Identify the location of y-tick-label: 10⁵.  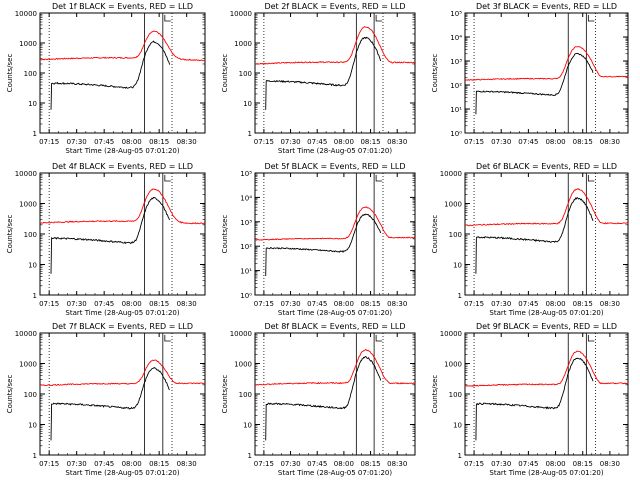
(456, 14).